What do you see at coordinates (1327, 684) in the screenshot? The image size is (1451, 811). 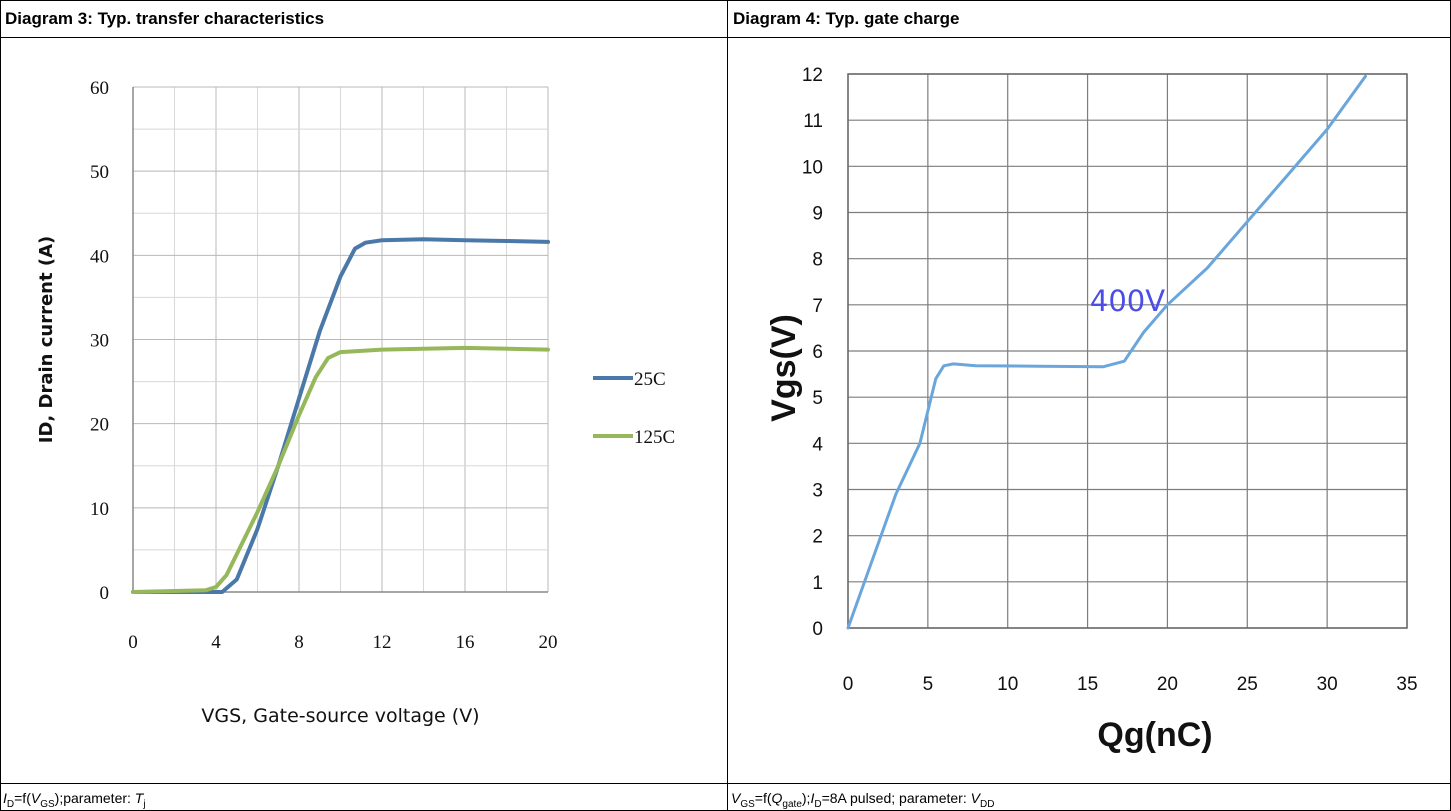 I see `x-tick-label: 30` at bounding box center [1327, 684].